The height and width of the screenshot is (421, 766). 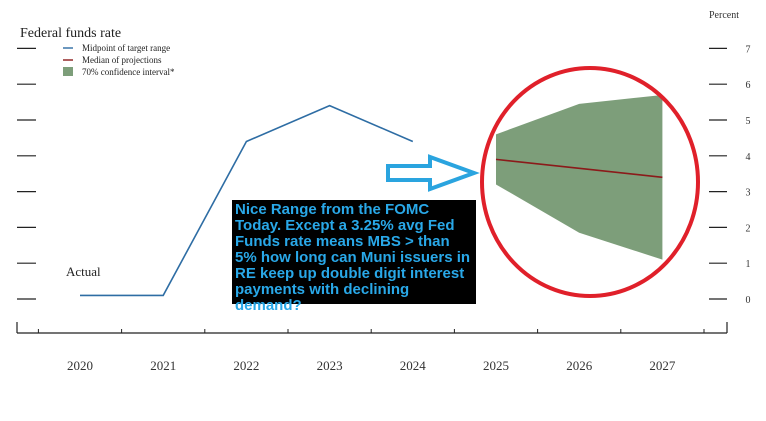 What do you see at coordinates (724, 15) in the screenshot?
I see `y-axis-unit-label: Percent` at bounding box center [724, 15].